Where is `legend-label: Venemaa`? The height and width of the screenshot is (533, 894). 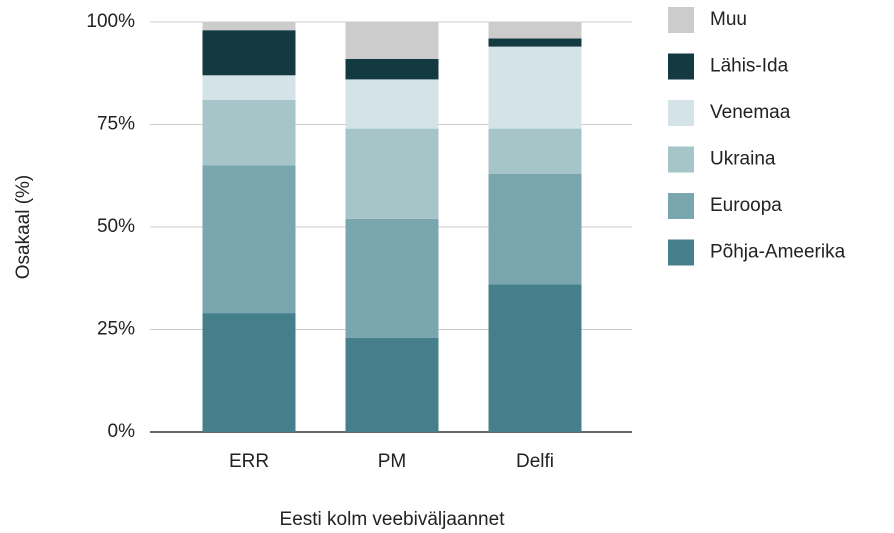 legend-label: Venemaa is located at coordinates (750, 112).